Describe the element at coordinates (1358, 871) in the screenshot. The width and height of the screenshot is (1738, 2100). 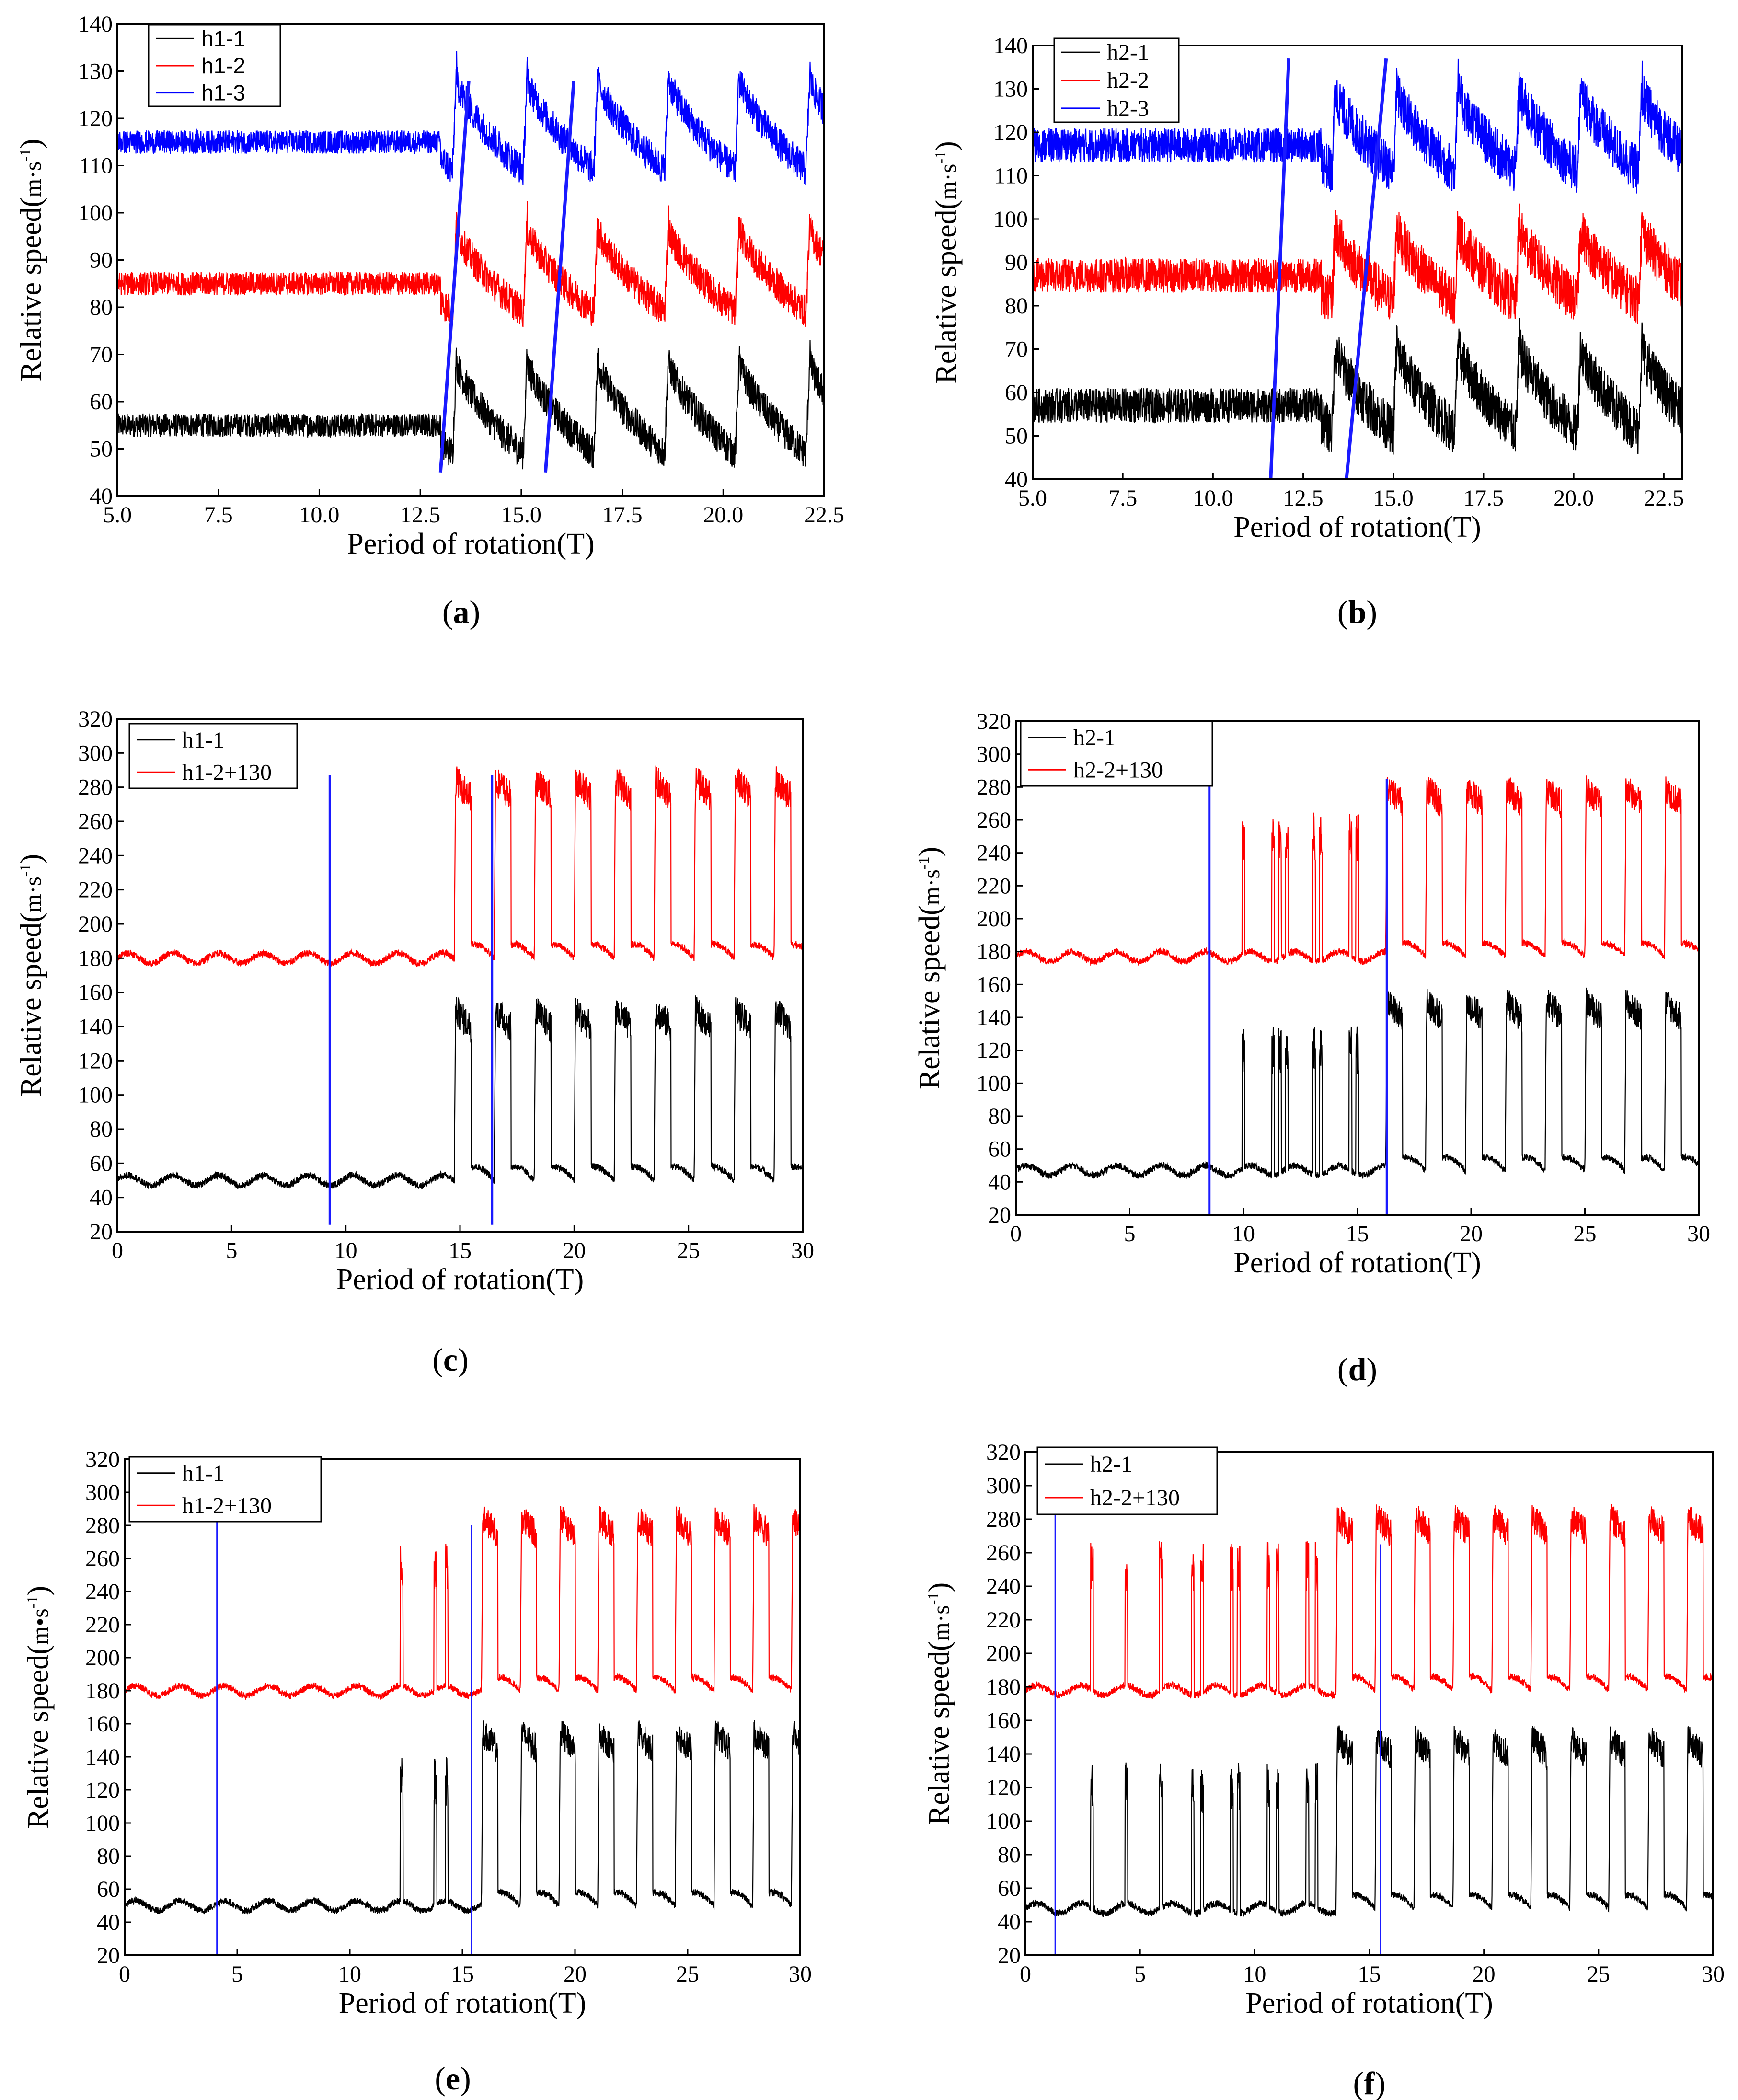
I see `series-line-h2-2+130` at that location.